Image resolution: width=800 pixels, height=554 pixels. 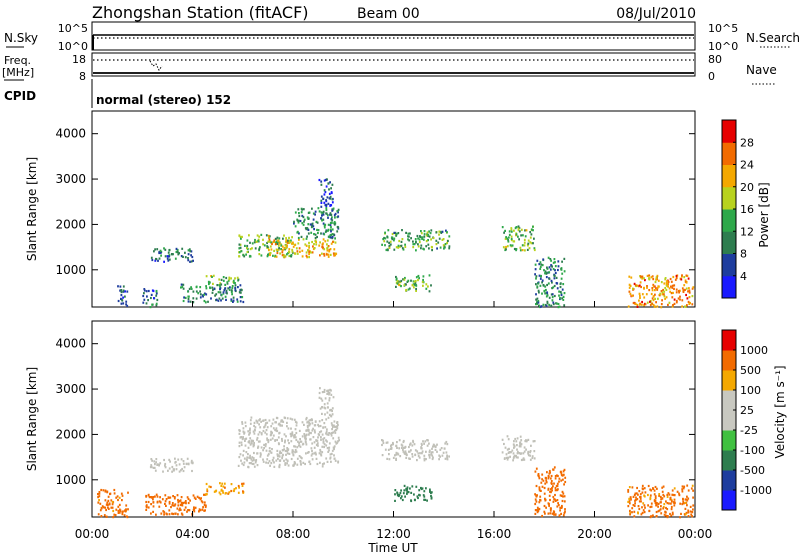 What do you see at coordinates (749, 430) in the screenshot?
I see `colorbar-tick-label: -25` at bounding box center [749, 430].